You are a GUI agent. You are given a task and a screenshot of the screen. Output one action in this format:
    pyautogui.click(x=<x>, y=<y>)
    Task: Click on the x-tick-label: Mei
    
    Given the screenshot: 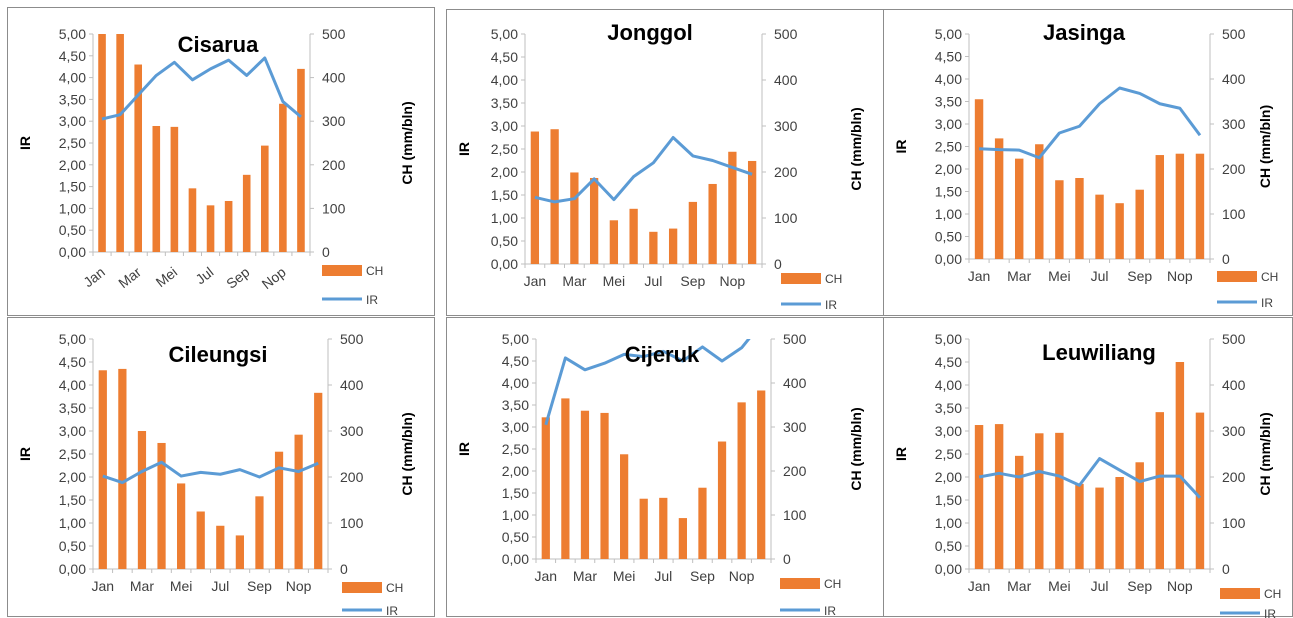 What is the action you would take?
    pyautogui.click(x=167, y=277)
    